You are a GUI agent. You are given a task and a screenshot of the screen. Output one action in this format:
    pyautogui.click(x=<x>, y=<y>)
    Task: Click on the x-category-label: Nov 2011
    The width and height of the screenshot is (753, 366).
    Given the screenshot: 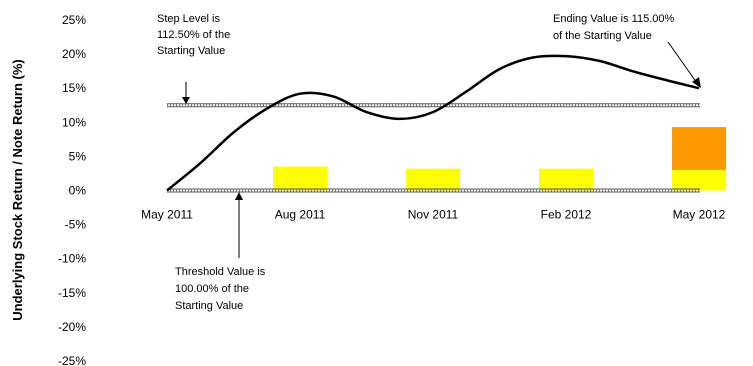 What is the action you would take?
    pyautogui.click(x=433, y=215)
    